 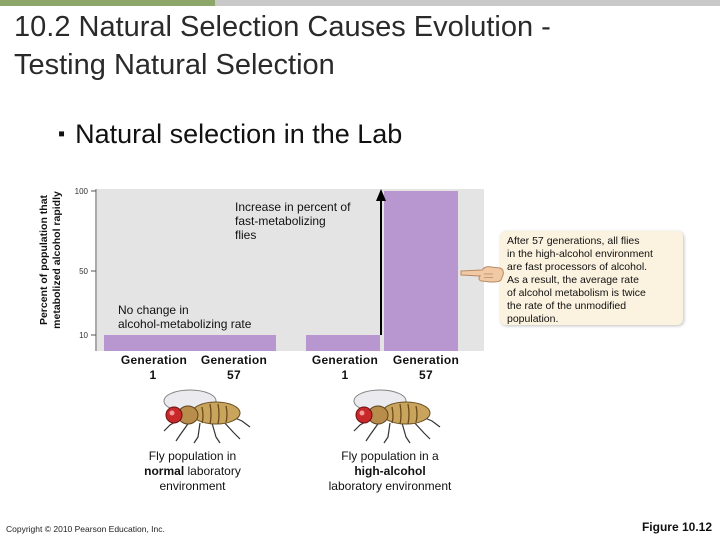 I want to click on gen-label-normal-57: Generation 57, so click(x=234, y=368).